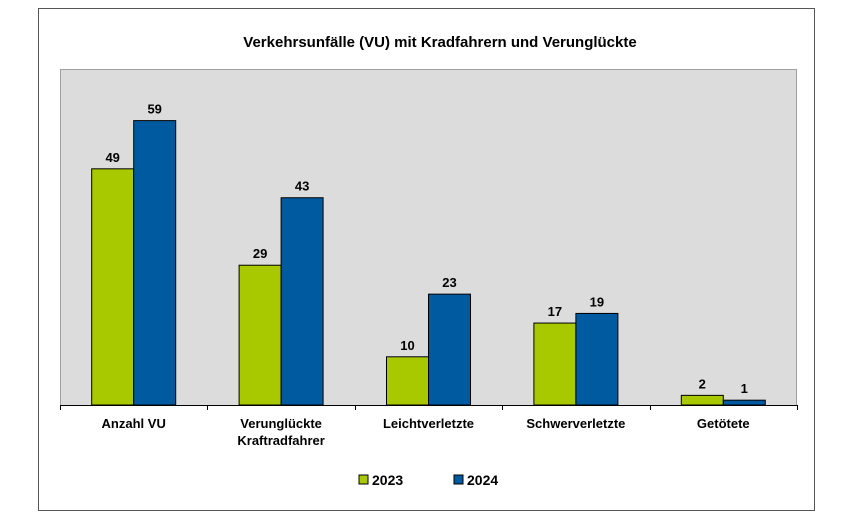 The width and height of the screenshot is (841, 522). Describe the element at coordinates (260, 253) in the screenshot. I see `data-label-2023-1: 29` at that location.